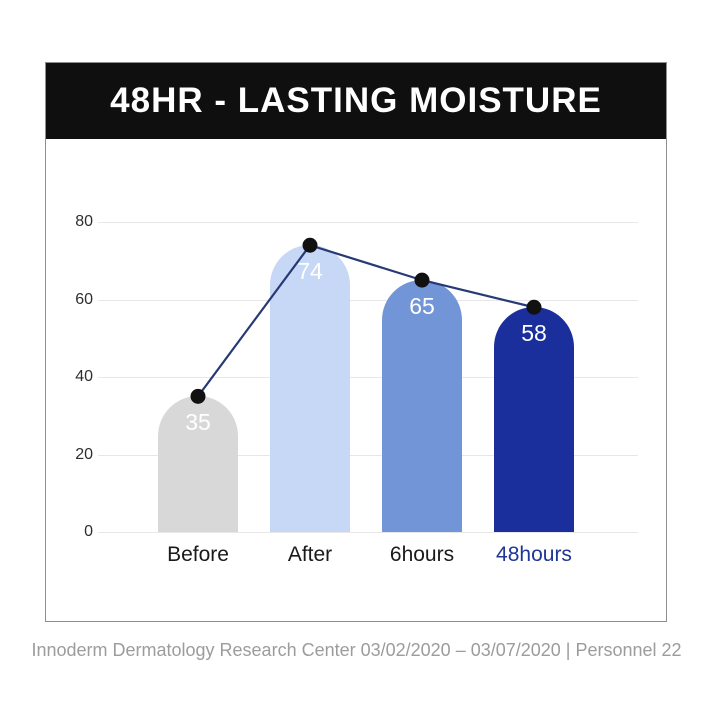 This screenshot has width=713, height=713. What do you see at coordinates (422, 554) in the screenshot?
I see `x-axis-label-6hours: 6hours` at bounding box center [422, 554].